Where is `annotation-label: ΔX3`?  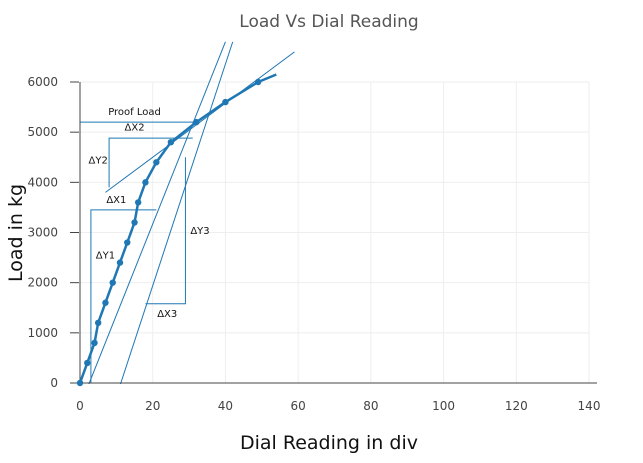 annotation-label: ΔX3 is located at coordinates (167, 314).